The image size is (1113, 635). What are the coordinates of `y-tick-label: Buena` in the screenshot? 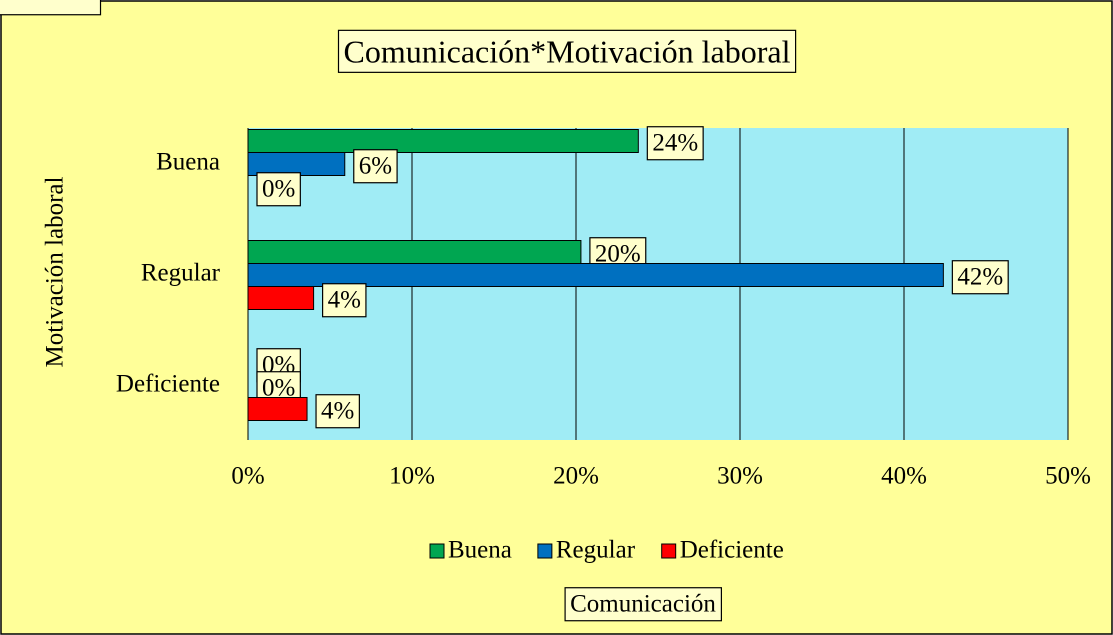 It's located at (188, 162).